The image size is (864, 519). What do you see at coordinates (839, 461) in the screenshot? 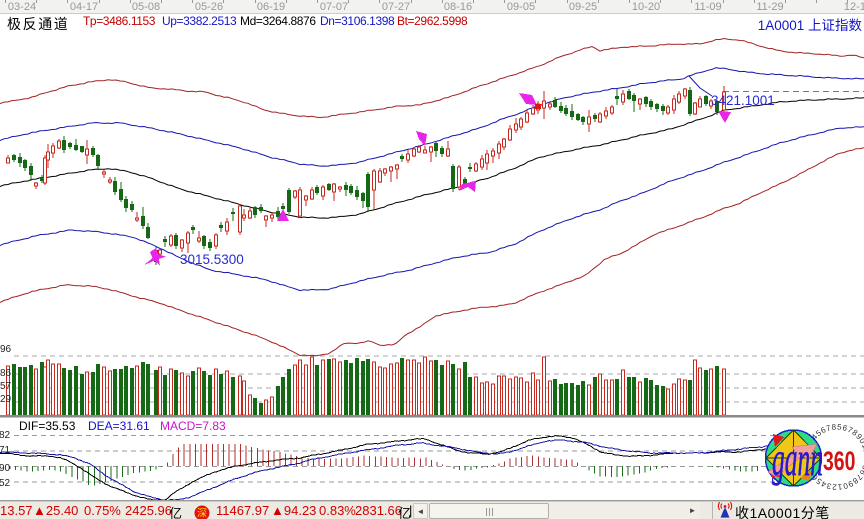
I see `svg-text: 360` at bounding box center [839, 461].